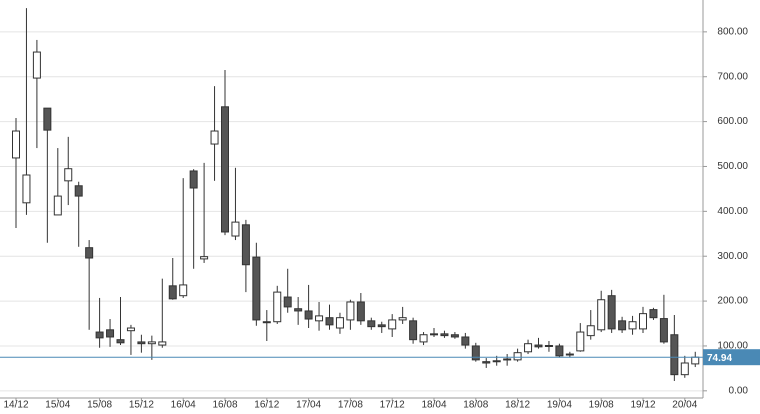 The image size is (760, 414). Describe the element at coordinates (732, 301) in the screenshot. I see `y-tick-label: 200.00` at that location.